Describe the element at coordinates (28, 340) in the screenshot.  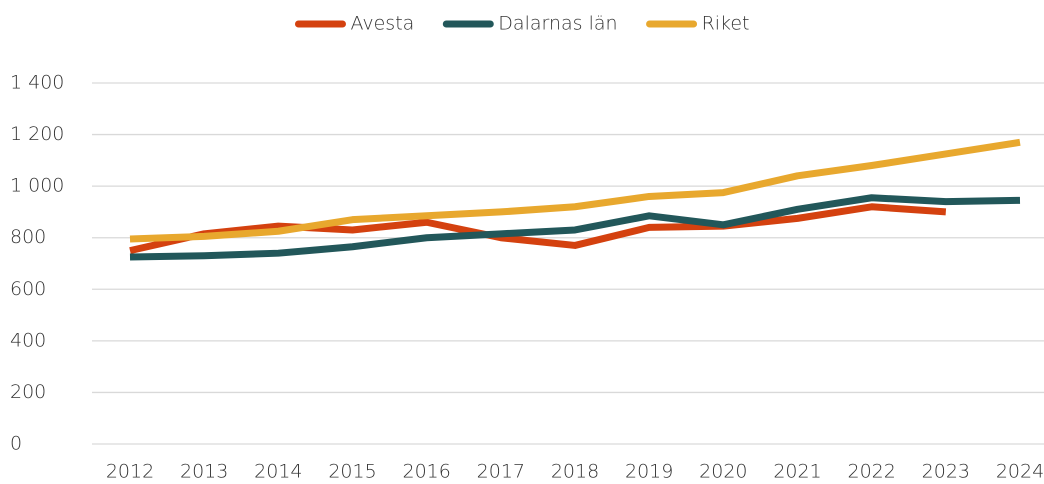
I see `y-tick-label: 400` at that location.